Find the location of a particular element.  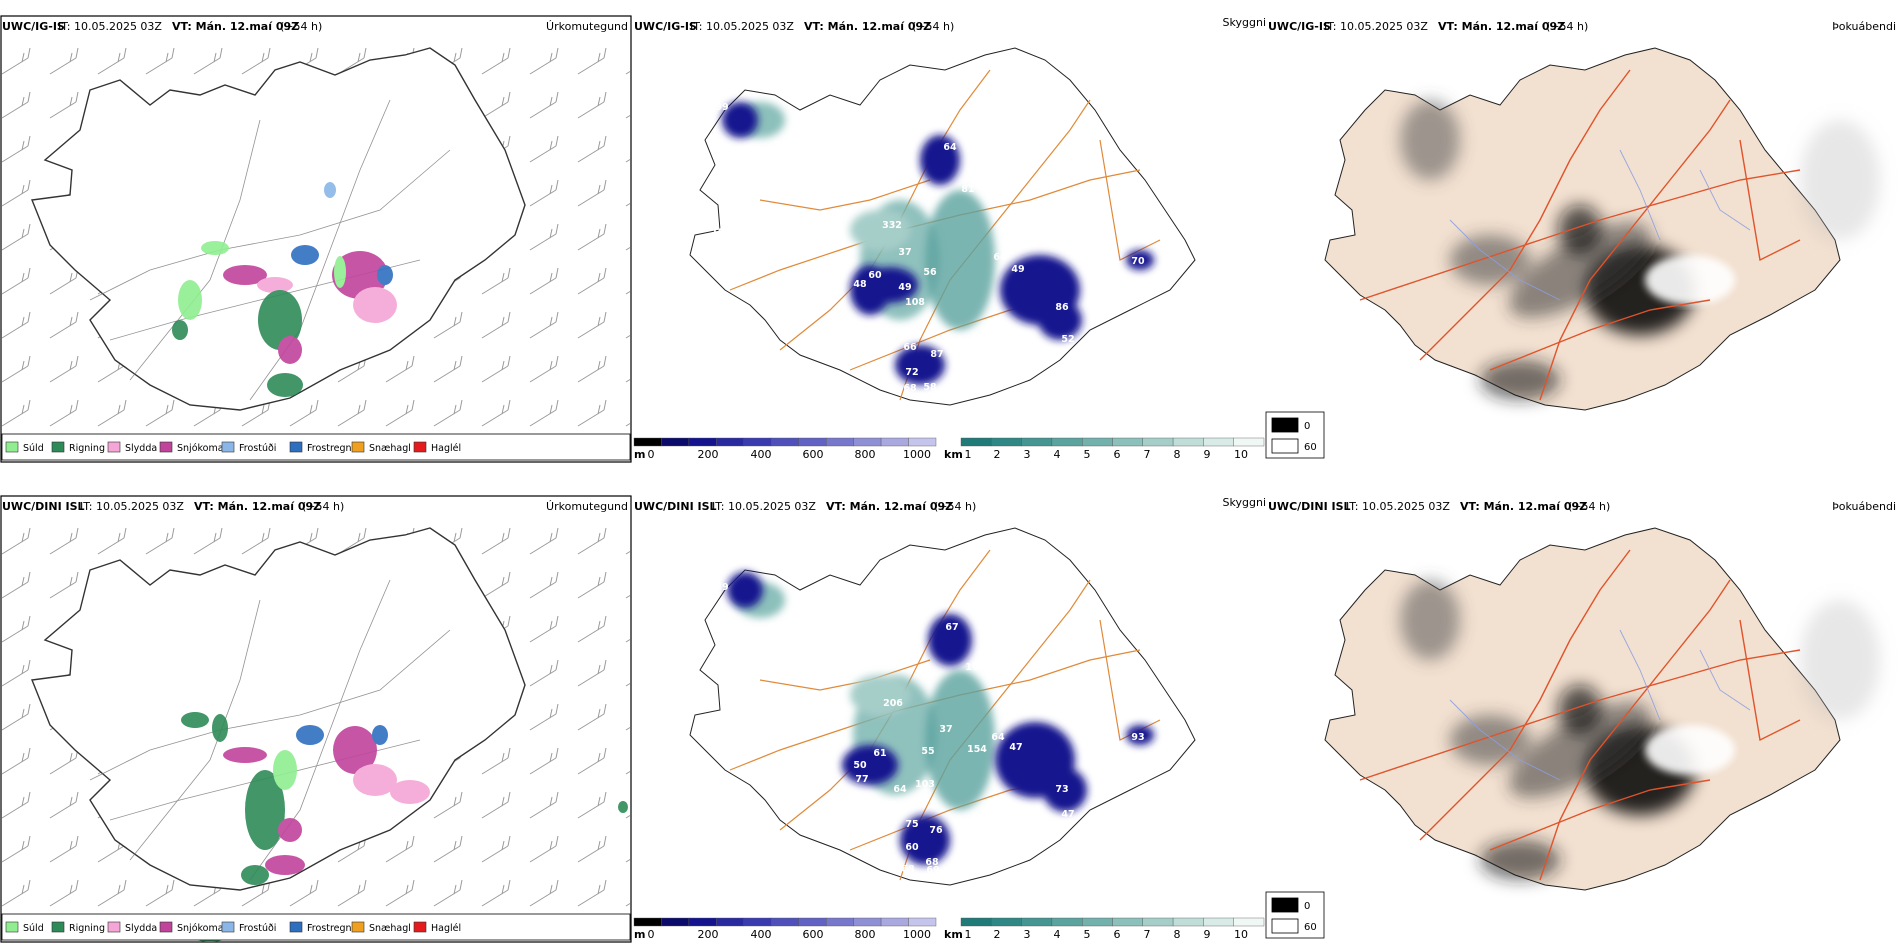

fog-legend: 0 60 is located at coordinates (1295, 435).